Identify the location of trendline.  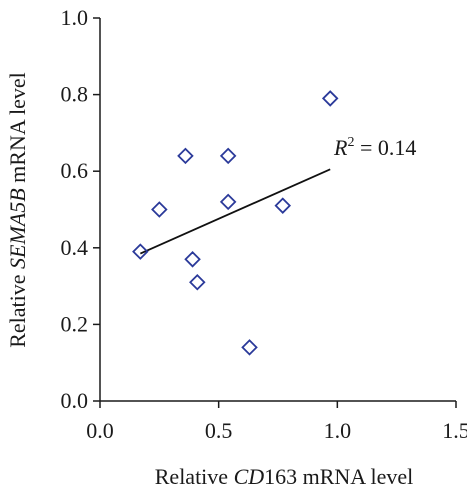
(235, 211).